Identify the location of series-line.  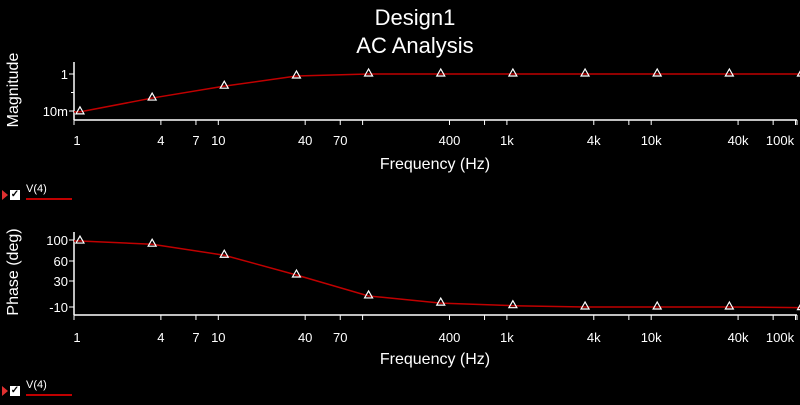
(437, 93).